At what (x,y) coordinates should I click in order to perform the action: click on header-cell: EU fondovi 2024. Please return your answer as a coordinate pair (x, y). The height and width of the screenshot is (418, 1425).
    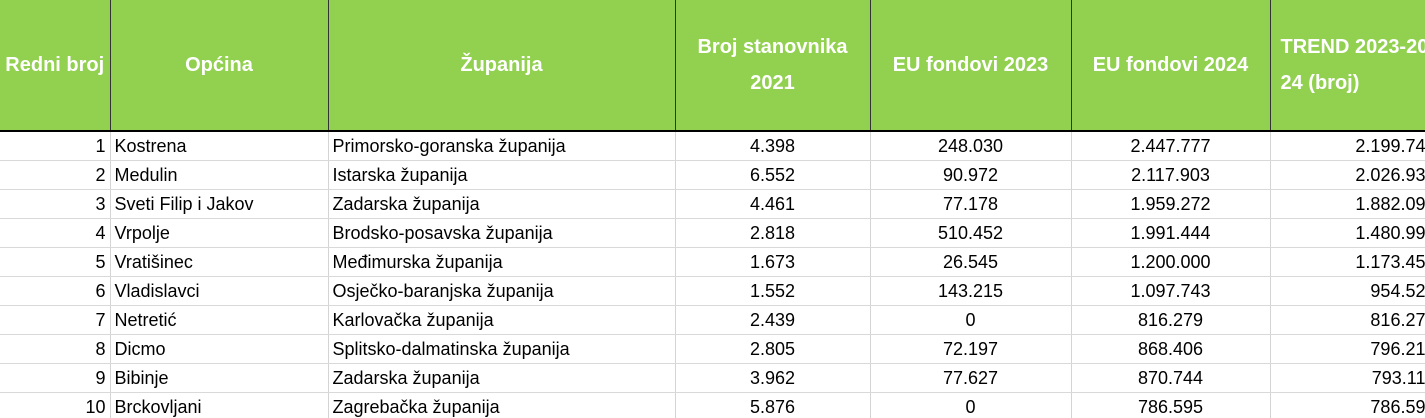
    Looking at the image, I should click on (1171, 66).